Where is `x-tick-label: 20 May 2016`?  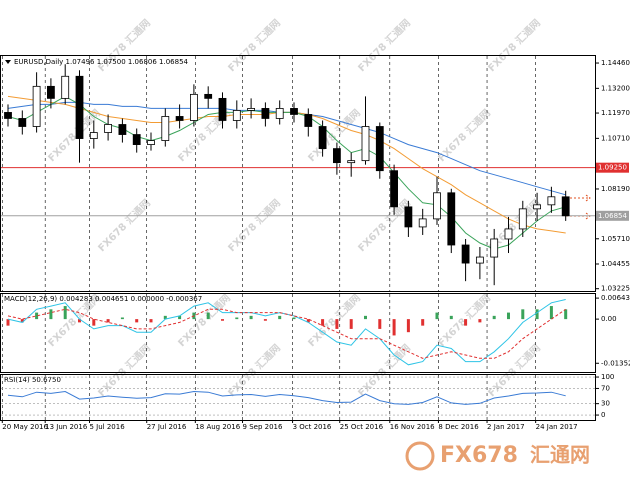
x-tick-label: 20 May 2016 is located at coordinates (25, 427).